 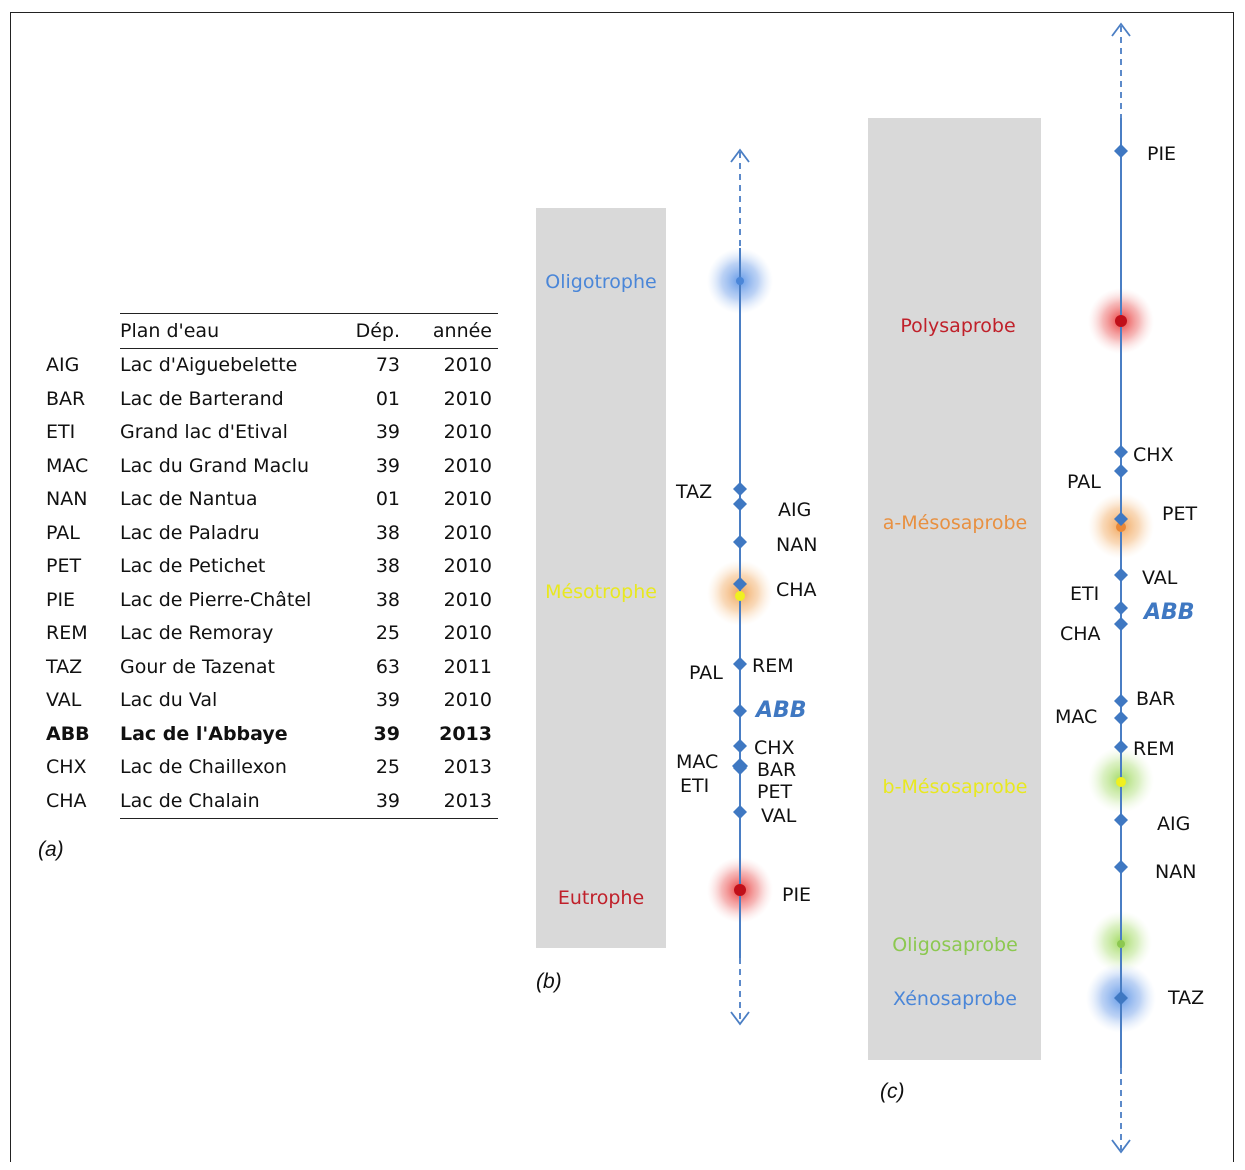 I want to click on cell-code: NAN, so click(x=67, y=499).